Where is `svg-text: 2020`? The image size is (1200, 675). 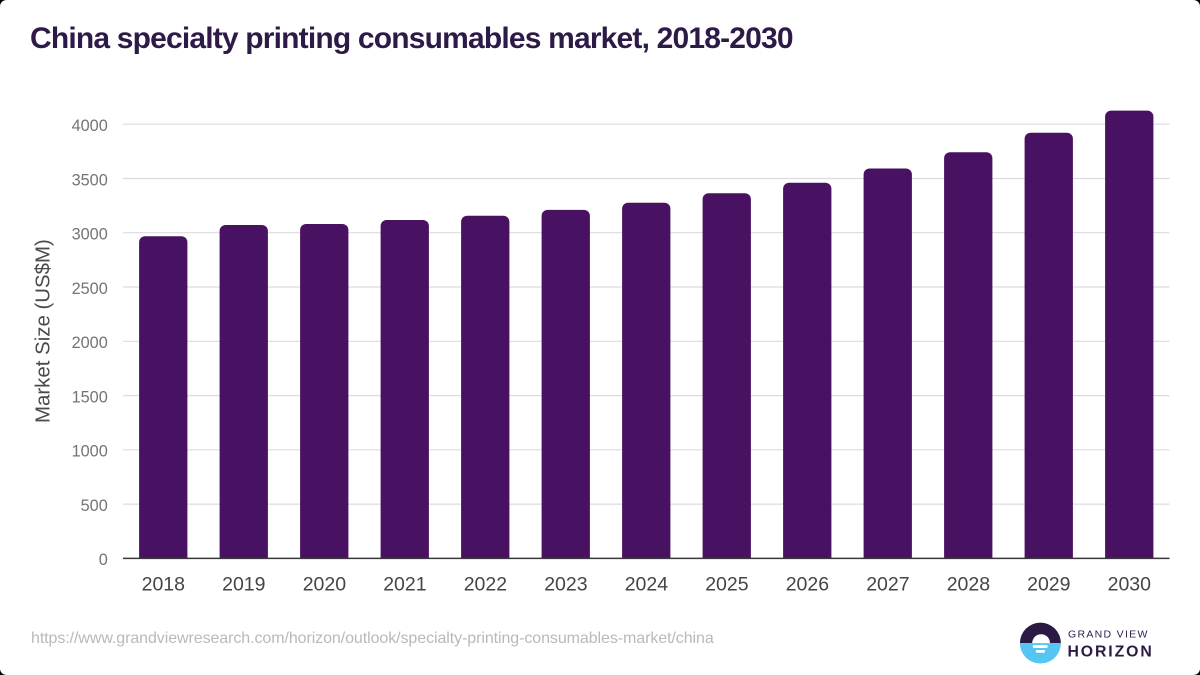
svg-text: 2020 is located at coordinates (325, 585).